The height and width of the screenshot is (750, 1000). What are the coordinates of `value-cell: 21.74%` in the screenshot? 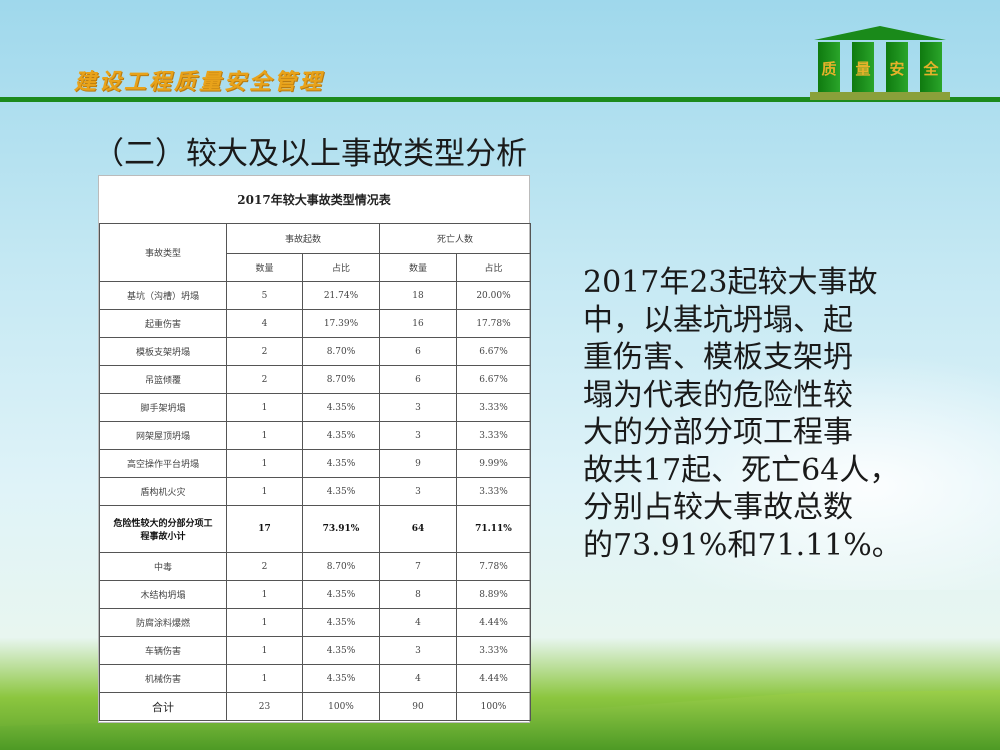 It's located at (341, 295).